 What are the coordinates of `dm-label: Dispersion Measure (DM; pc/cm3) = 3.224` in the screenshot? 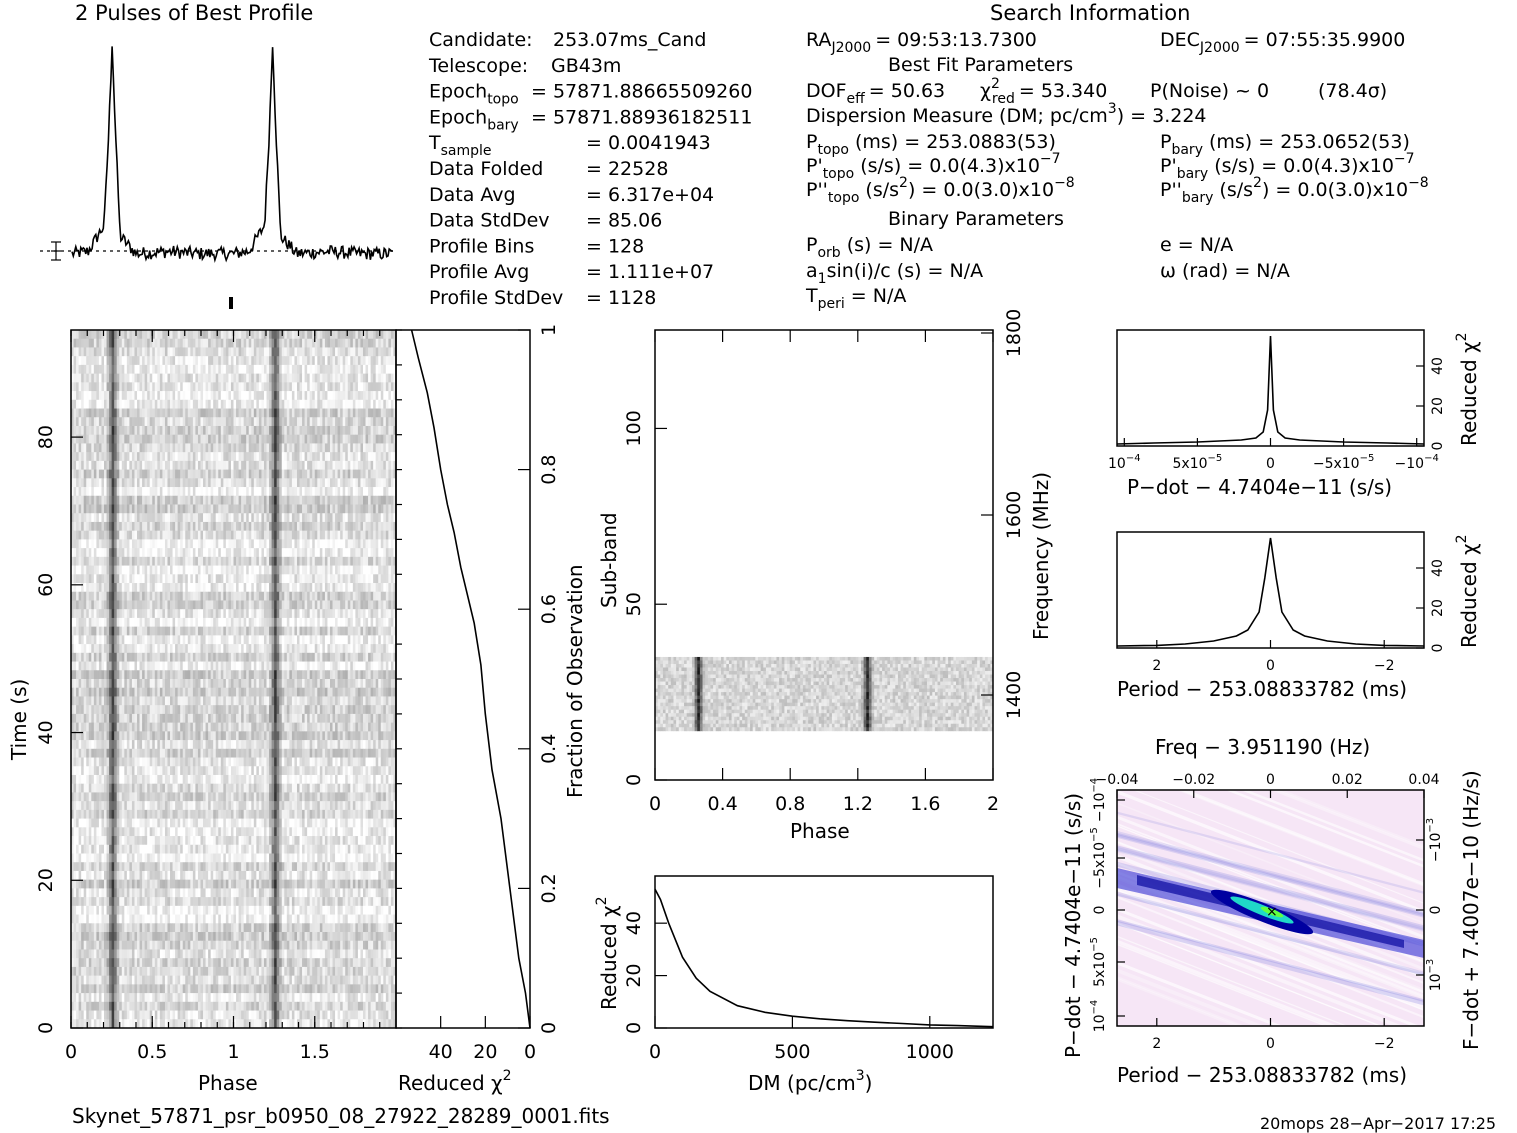 It's located at (1006, 114).